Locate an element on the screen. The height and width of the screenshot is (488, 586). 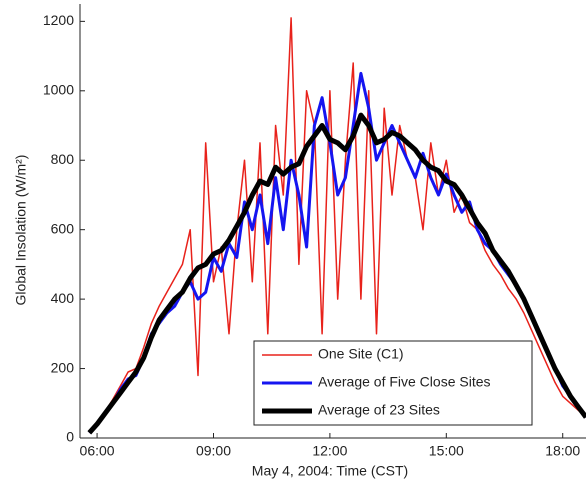
y-tick-label: 600 is located at coordinates (63, 228).